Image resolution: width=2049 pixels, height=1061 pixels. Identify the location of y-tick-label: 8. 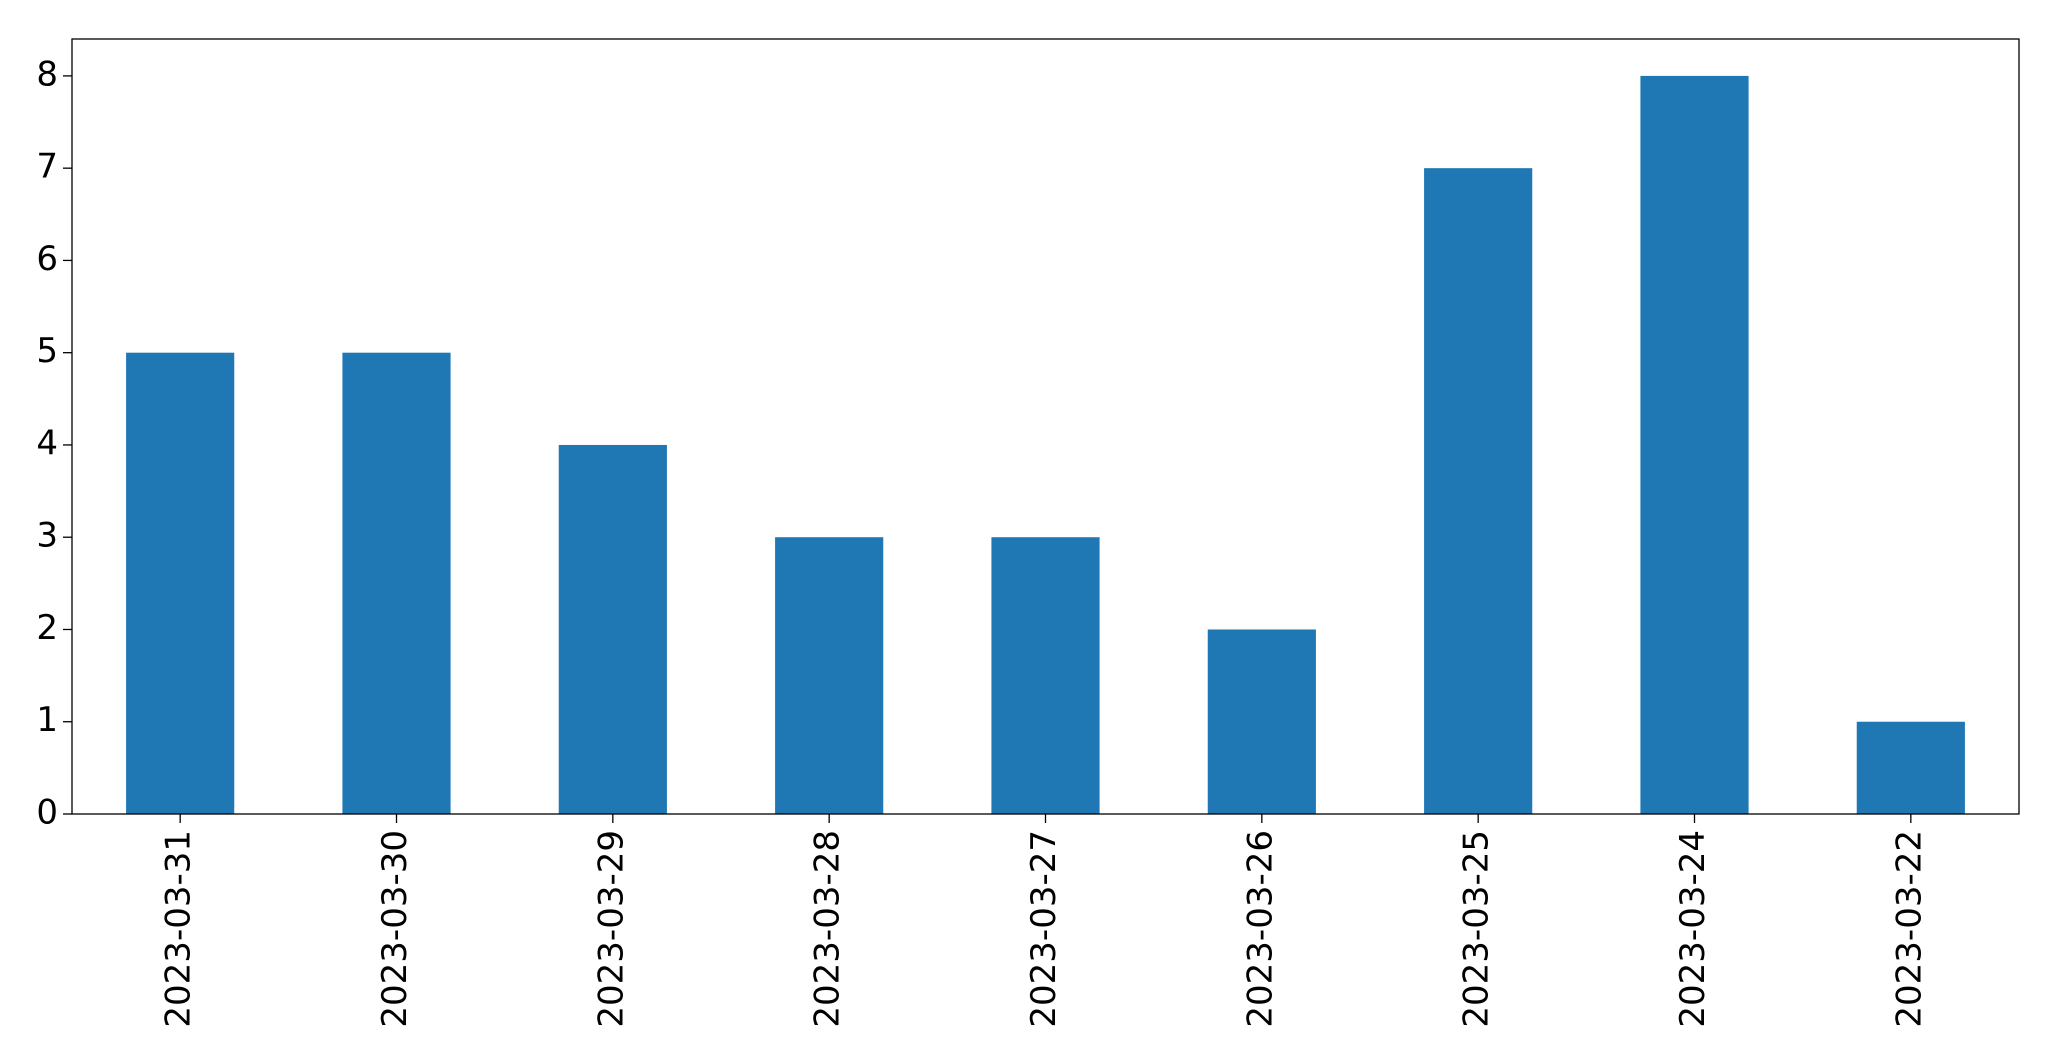
(47, 74).